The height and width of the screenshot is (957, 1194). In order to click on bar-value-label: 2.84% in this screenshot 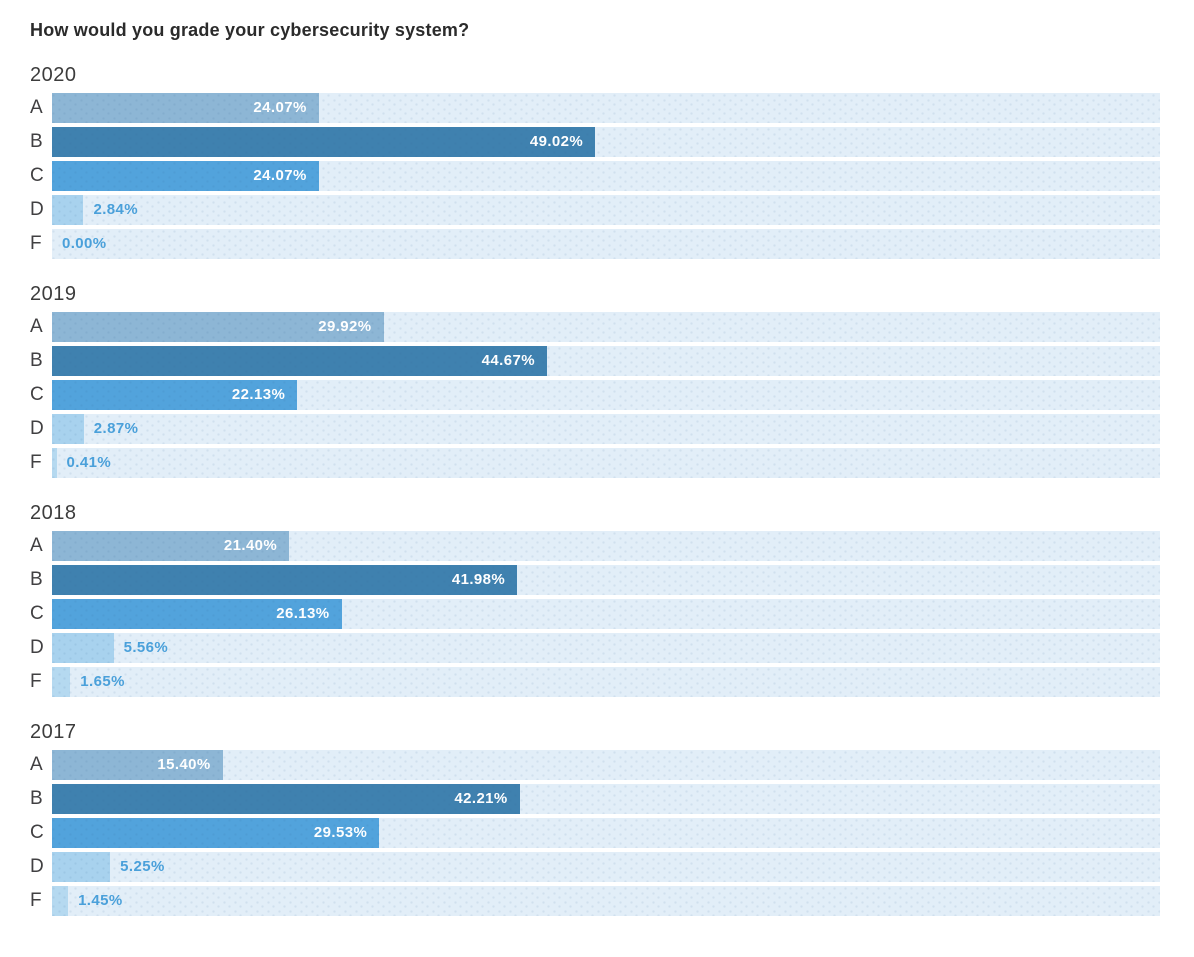, I will do `click(115, 209)`.